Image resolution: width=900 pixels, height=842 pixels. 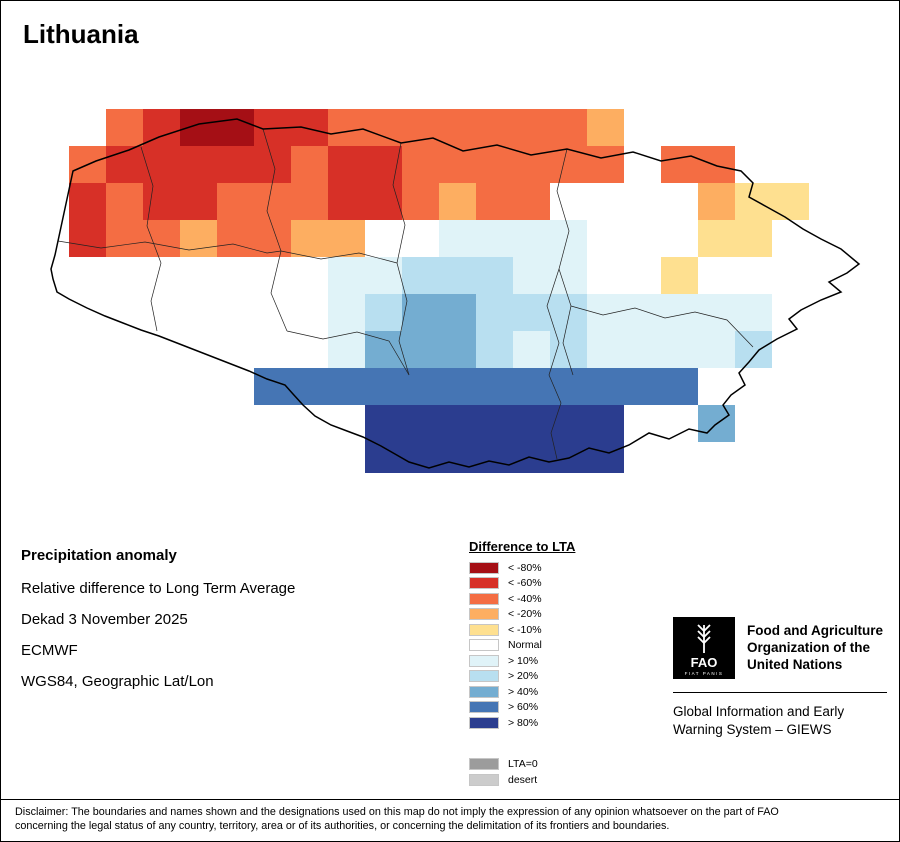 I want to click on legend-item: LTA=0, so click(x=539, y=765).